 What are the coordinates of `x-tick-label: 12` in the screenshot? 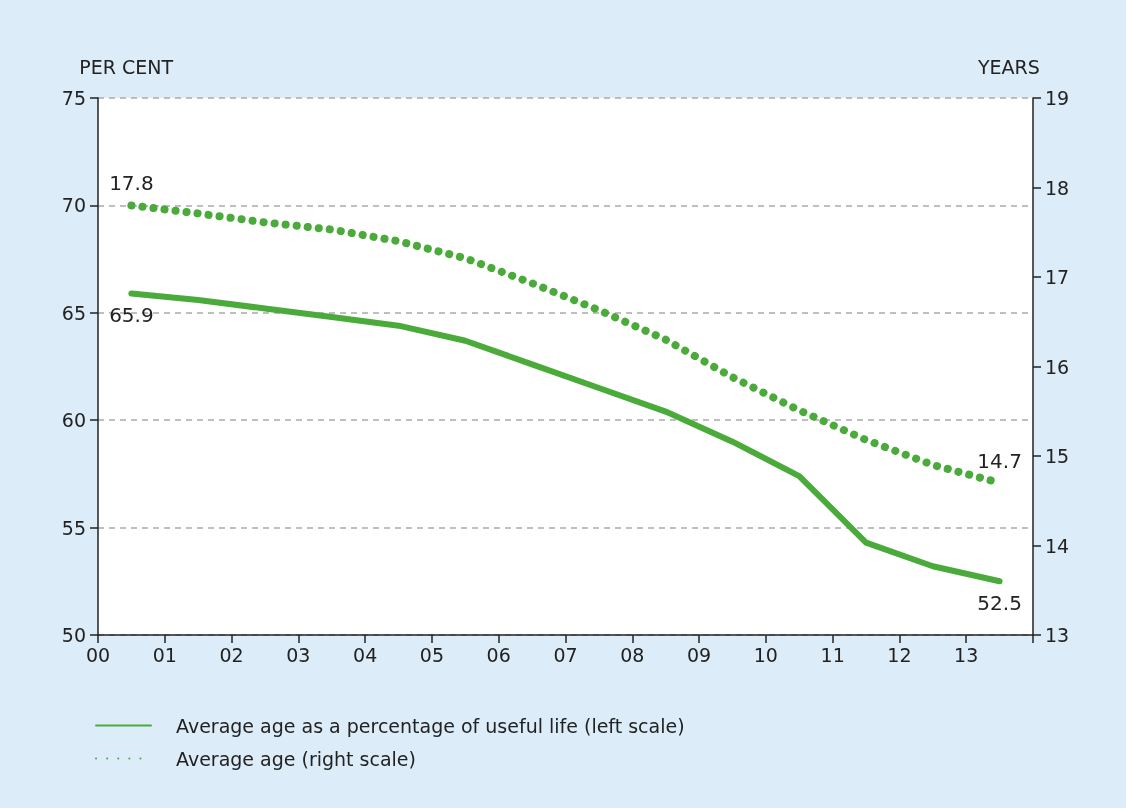 It's located at (899, 654).